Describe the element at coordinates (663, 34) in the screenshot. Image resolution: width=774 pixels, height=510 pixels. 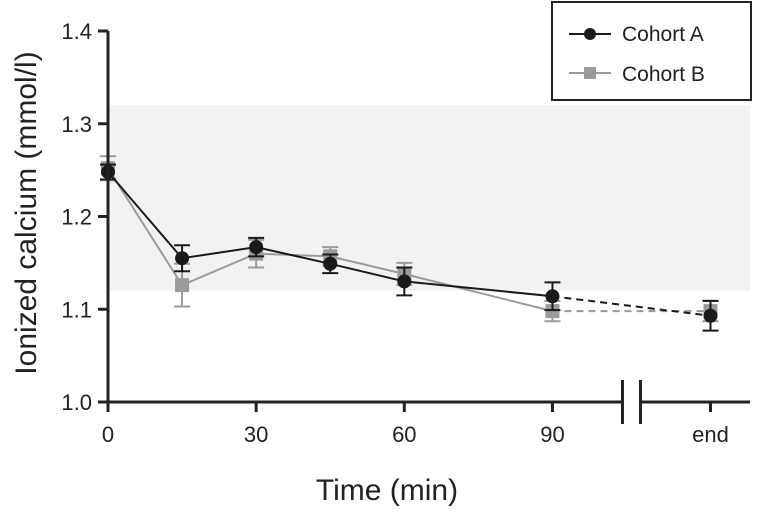
I see `legend-label-cohort-a: Cohort A` at that location.